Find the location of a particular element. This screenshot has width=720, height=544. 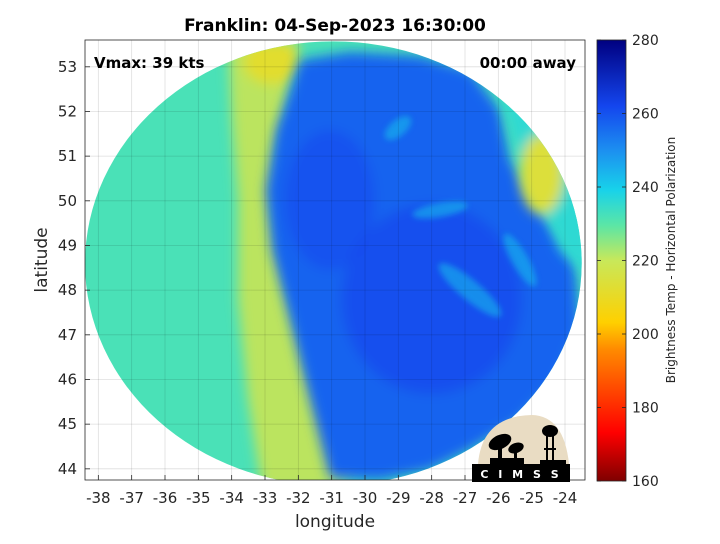

x-tick-label: -31 is located at coordinates (331, 498).